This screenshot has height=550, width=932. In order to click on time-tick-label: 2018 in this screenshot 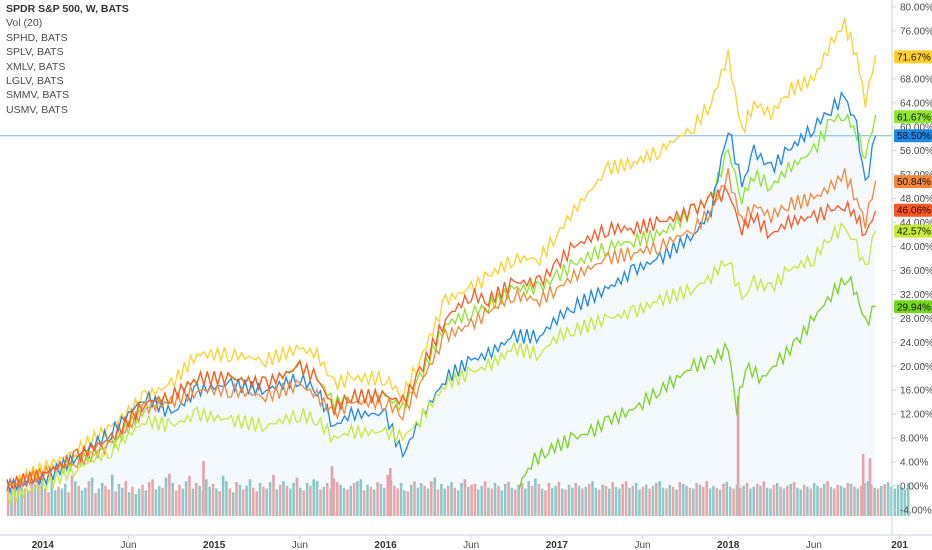, I will do `click(728, 545)`.